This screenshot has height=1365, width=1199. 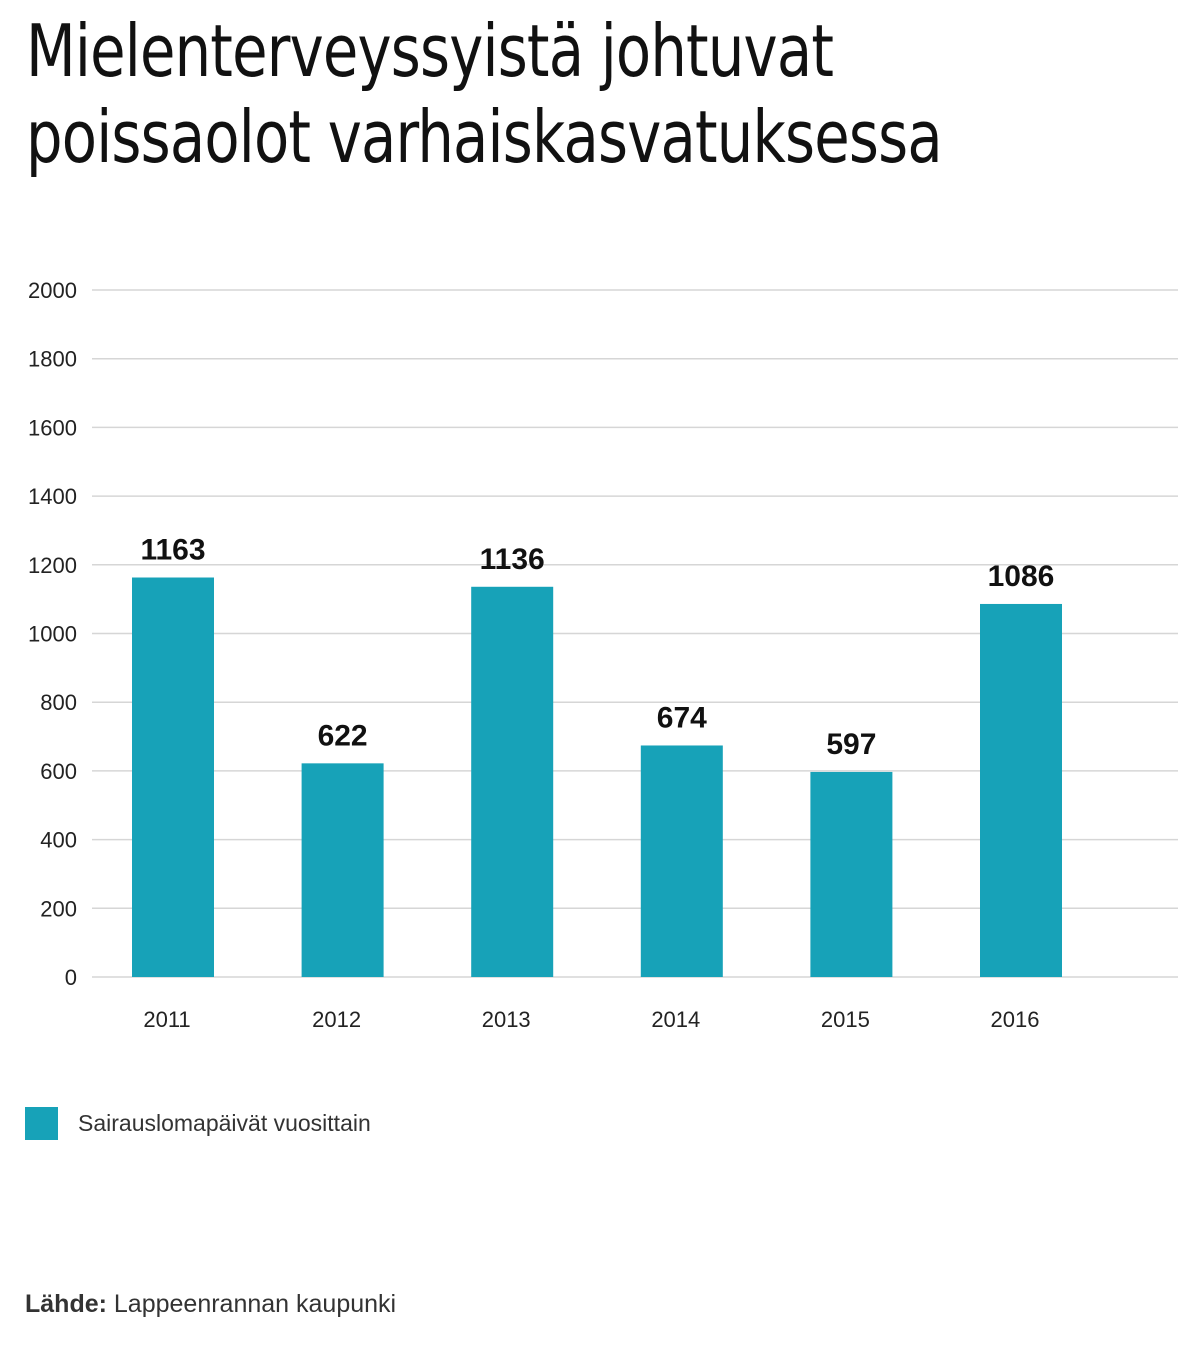 I want to click on y-tick-label: 0, so click(x=71, y=977).